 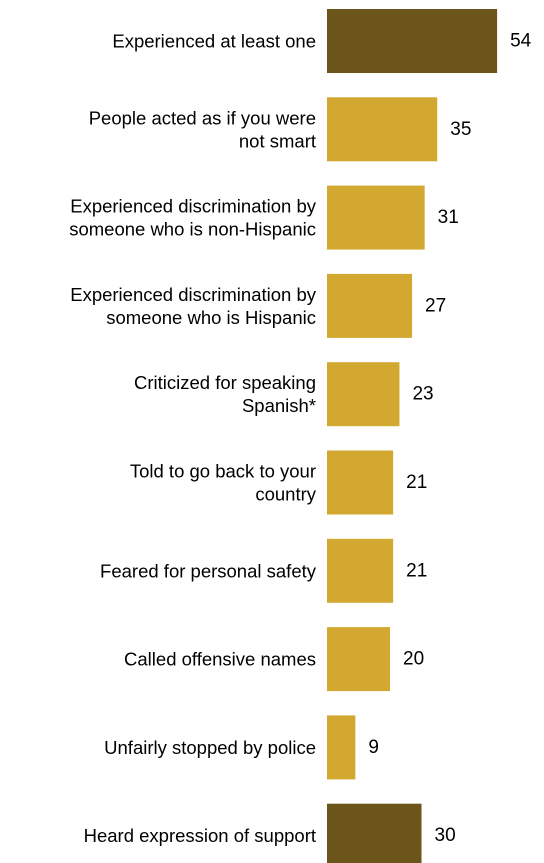 I want to click on category-label-1: People acted as if you were not smart, so click(x=202, y=129).